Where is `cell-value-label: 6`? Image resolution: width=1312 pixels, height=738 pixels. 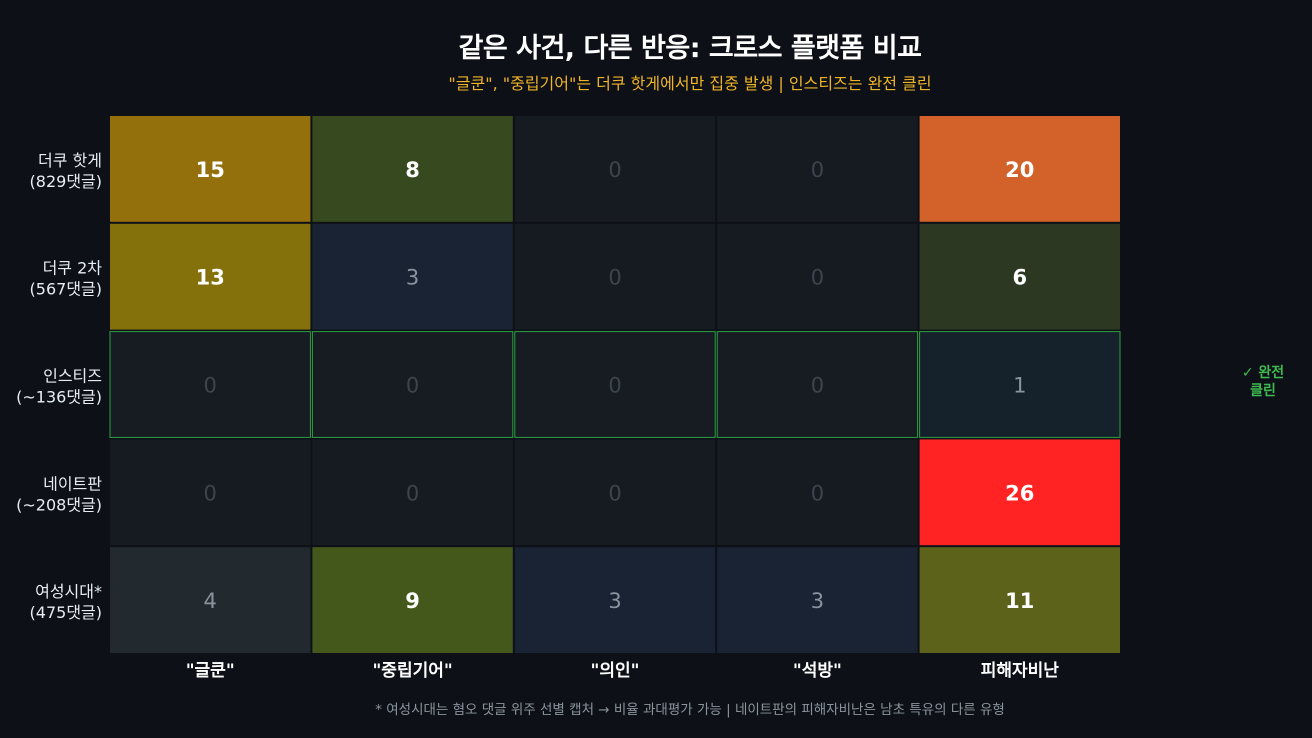 cell-value-label: 6 is located at coordinates (1019, 278).